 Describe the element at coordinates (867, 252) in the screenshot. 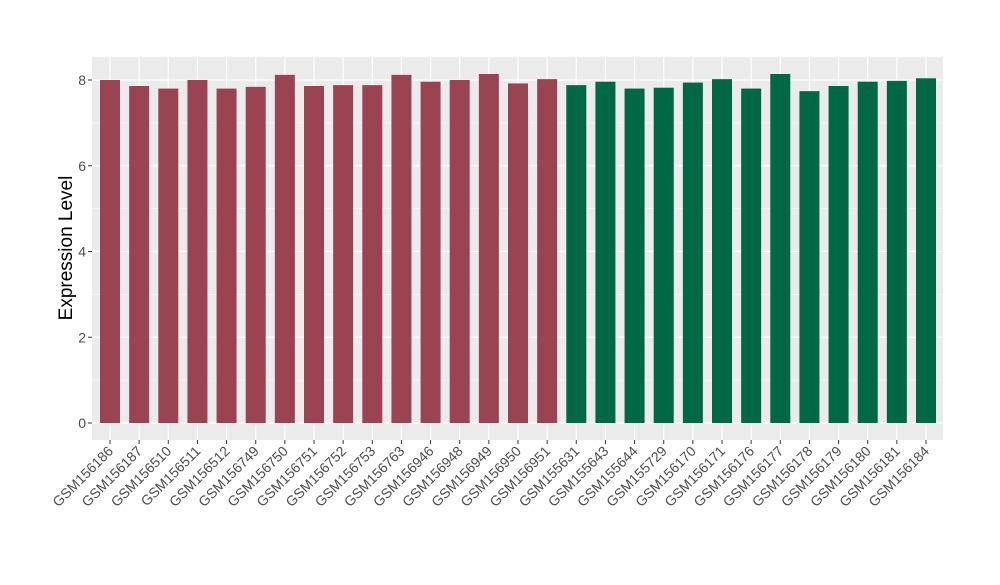

I see `bar-gsm156180` at that location.